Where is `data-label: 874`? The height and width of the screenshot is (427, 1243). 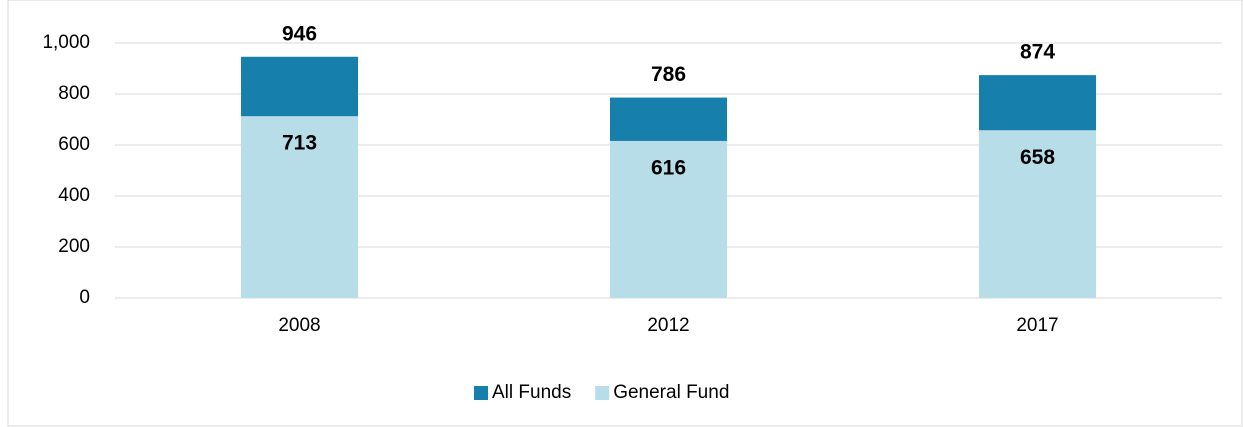
data-label: 874 is located at coordinates (1037, 52).